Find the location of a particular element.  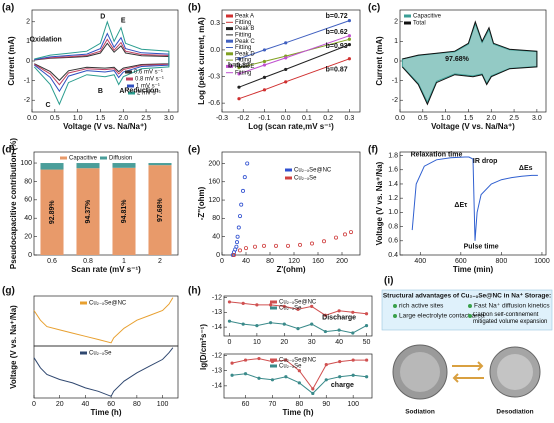

annotation: Relaxation time is located at coordinates (437, 155).